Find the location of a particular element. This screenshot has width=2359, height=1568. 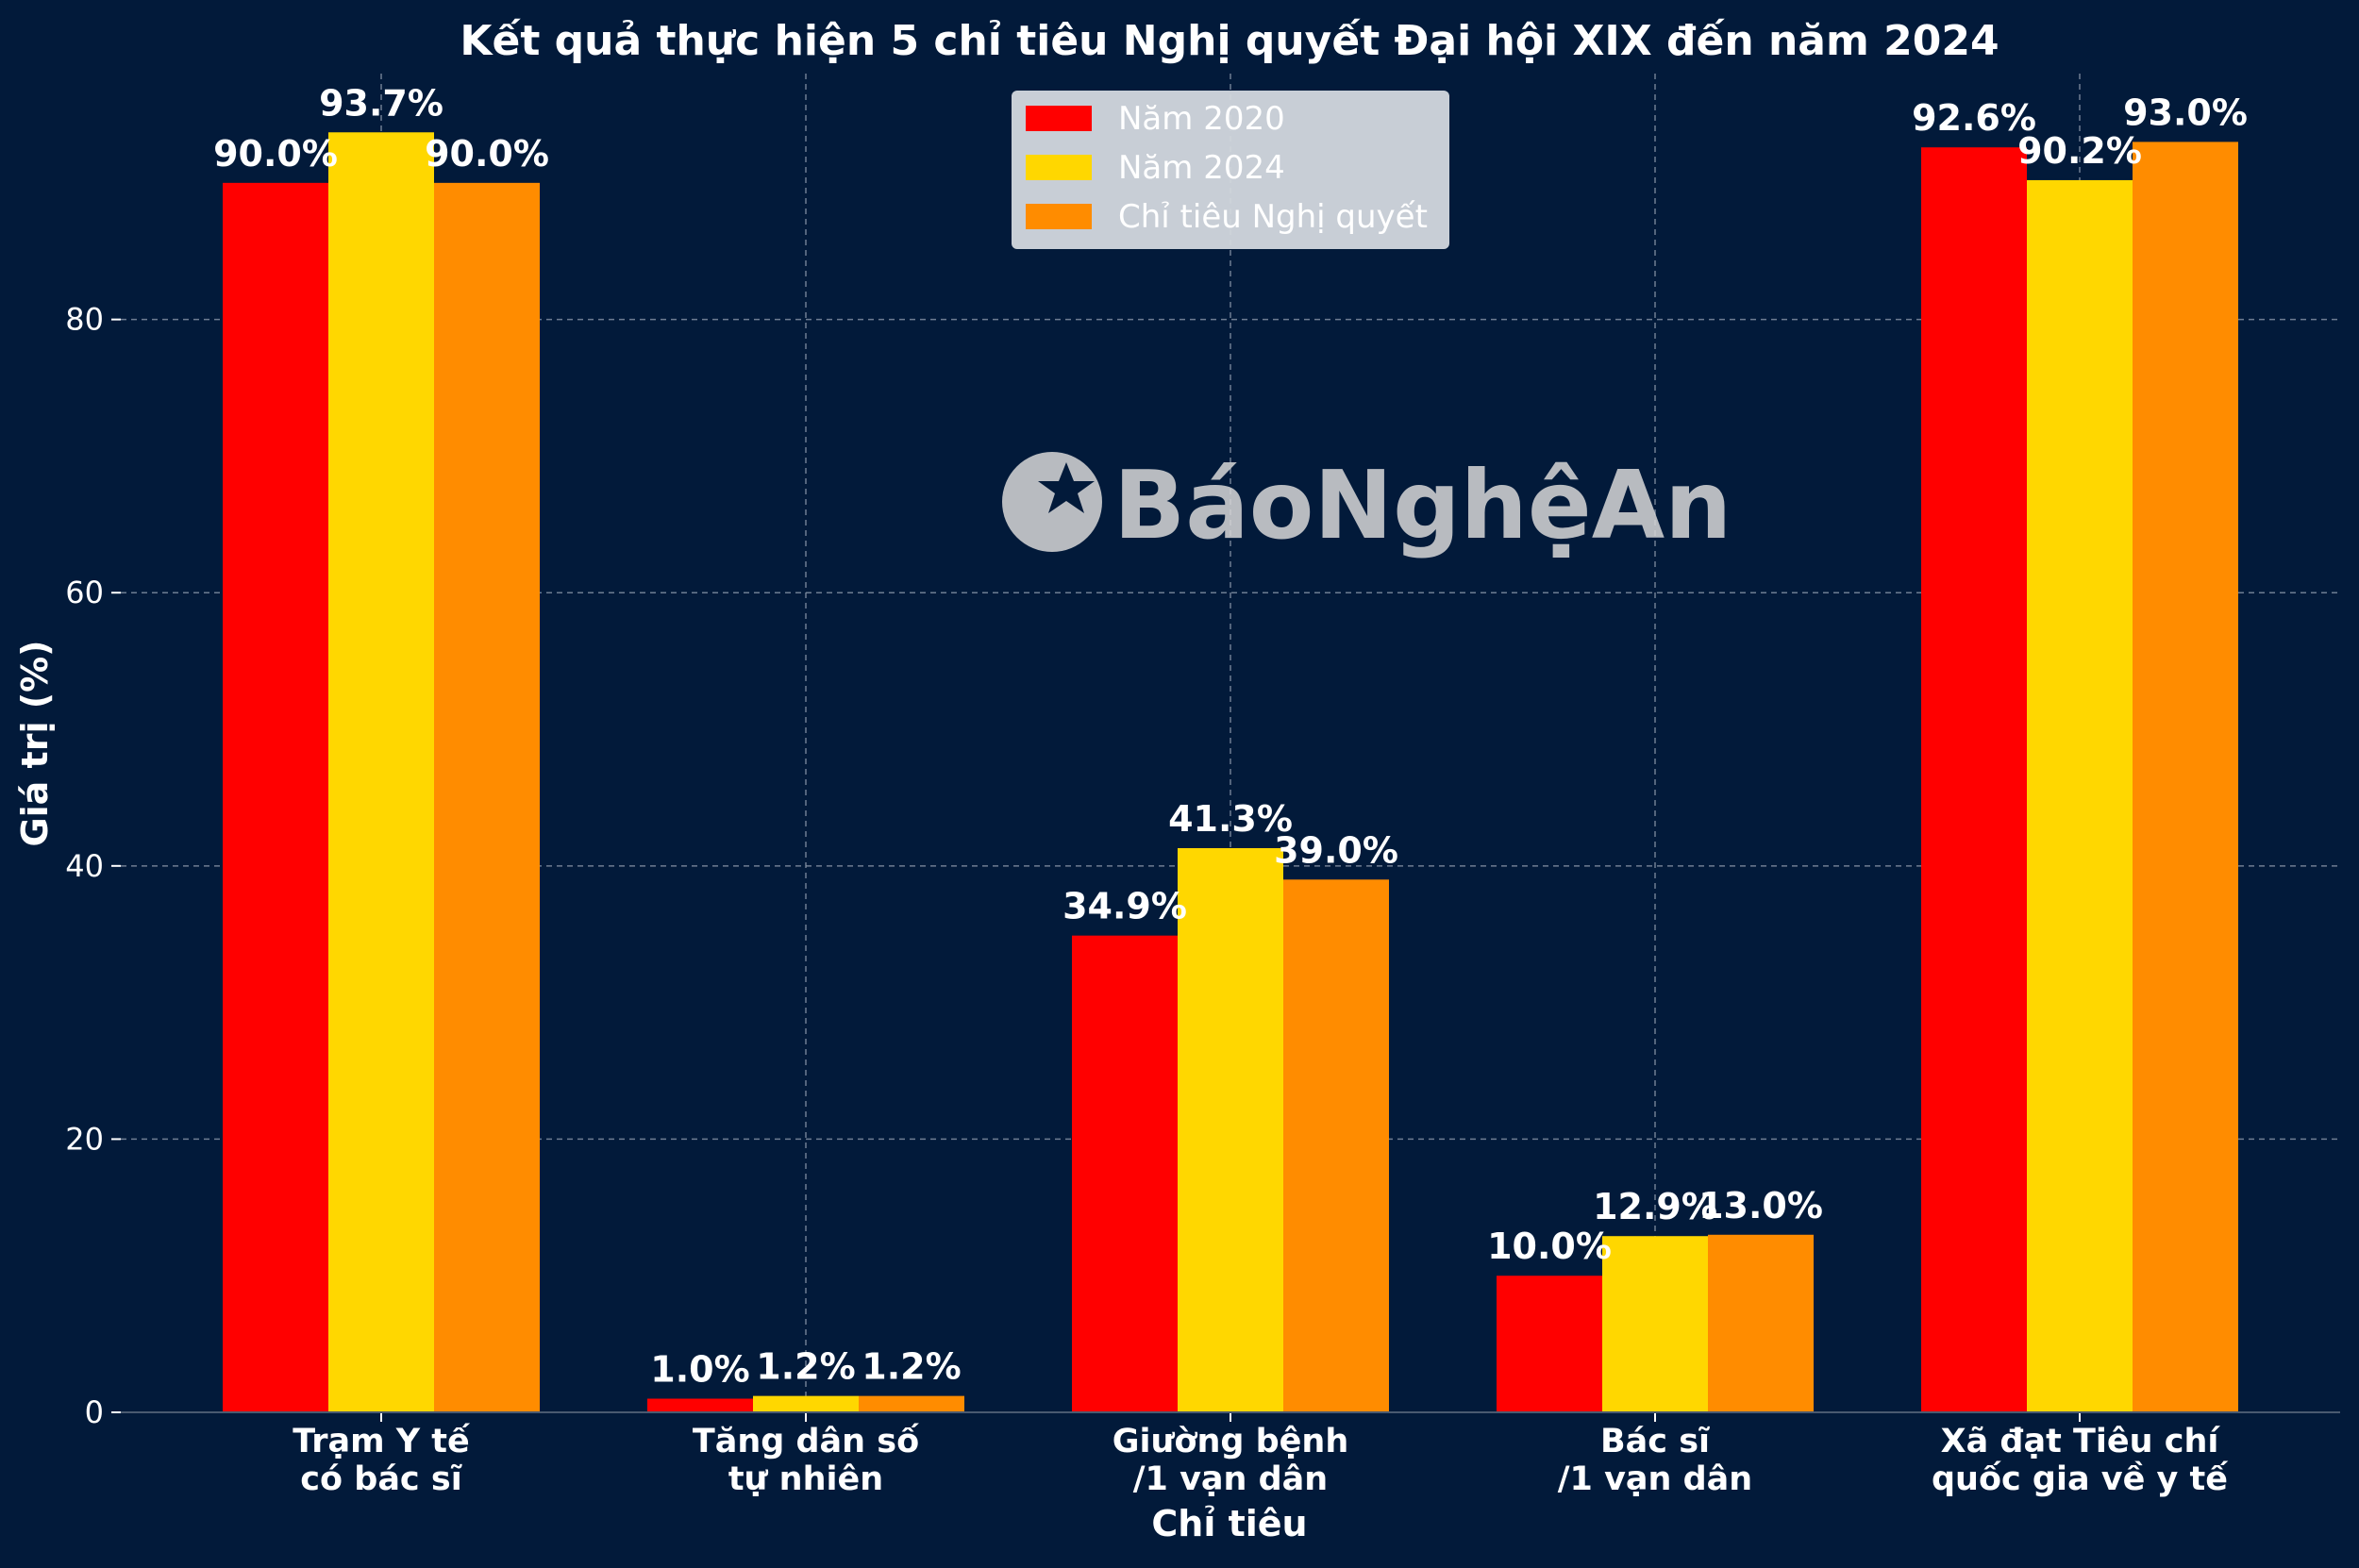

y-tick-label: 60 is located at coordinates (84, 592).